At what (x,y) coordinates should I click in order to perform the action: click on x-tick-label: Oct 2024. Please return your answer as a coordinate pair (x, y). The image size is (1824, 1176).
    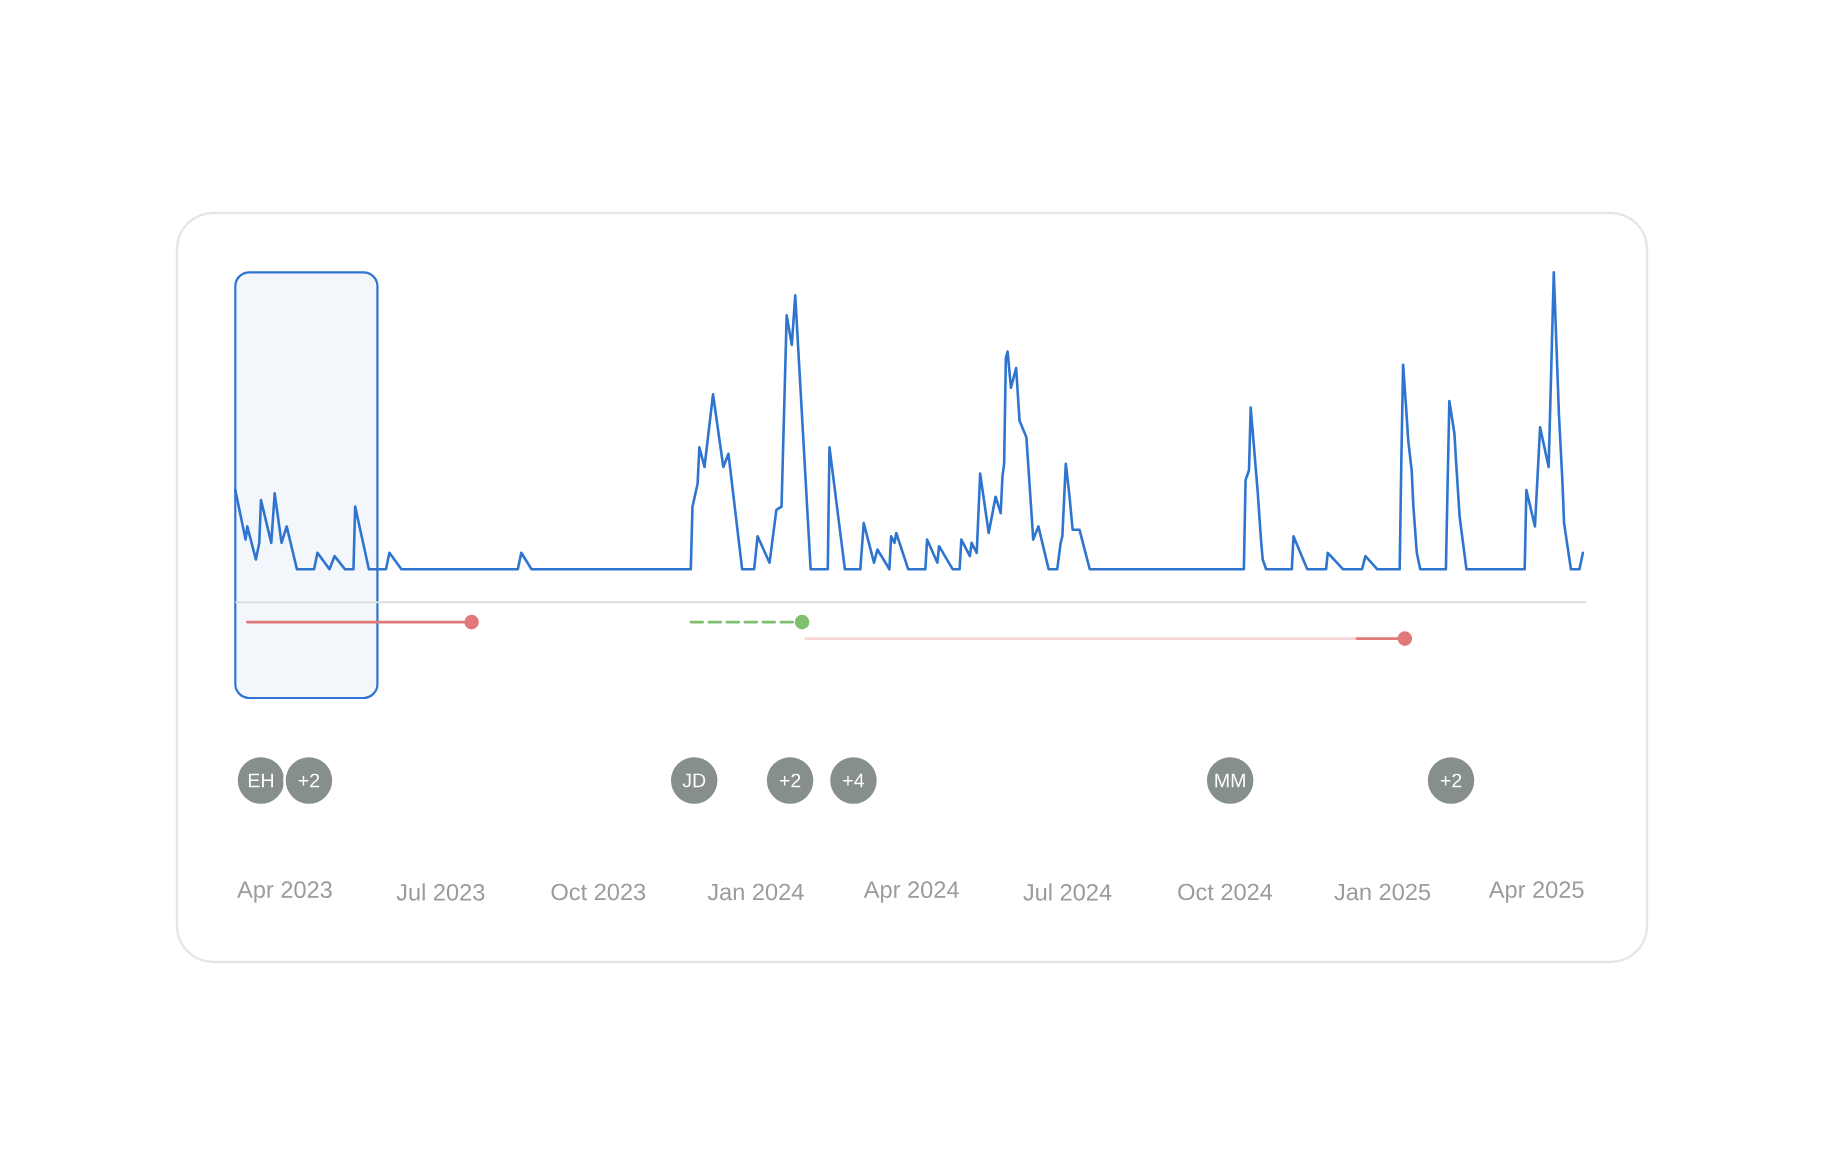
    Looking at the image, I should click on (1225, 892).